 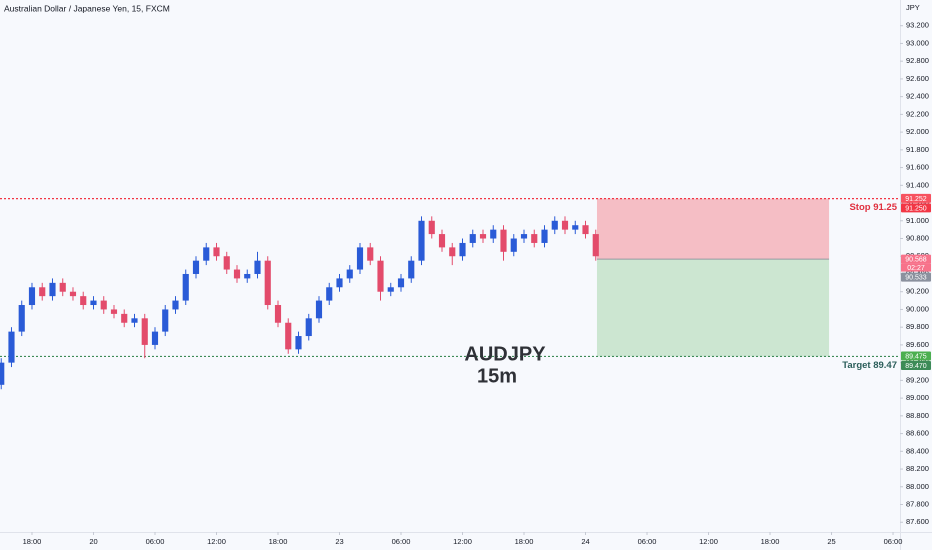 What do you see at coordinates (917, 149) in the screenshot?
I see `y-tick-label: 91.800` at bounding box center [917, 149].